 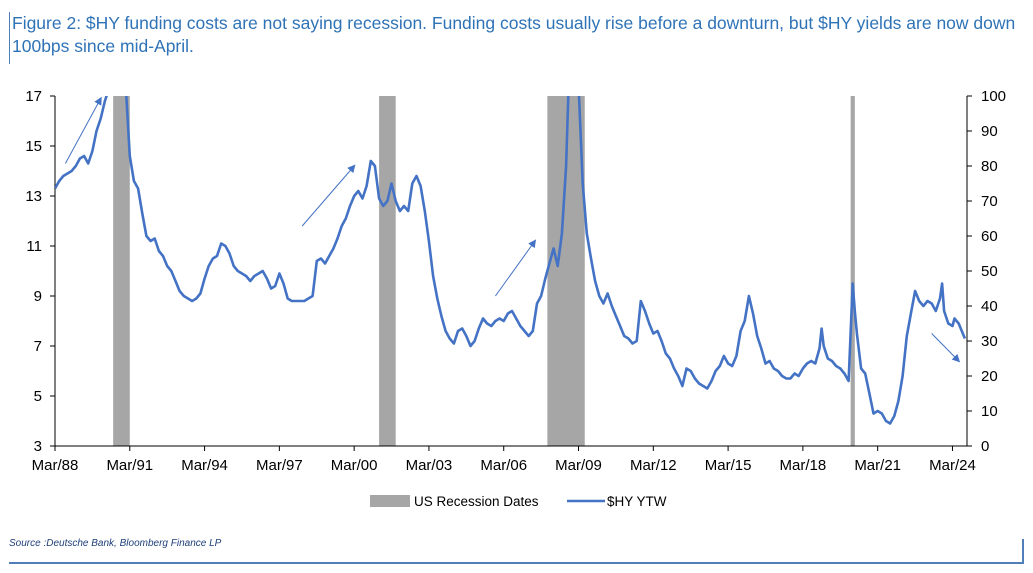 What do you see at coordinates (989, 411) in the screenshot?
I see `right-tick-label: 10` at bounding box center [989, 411].